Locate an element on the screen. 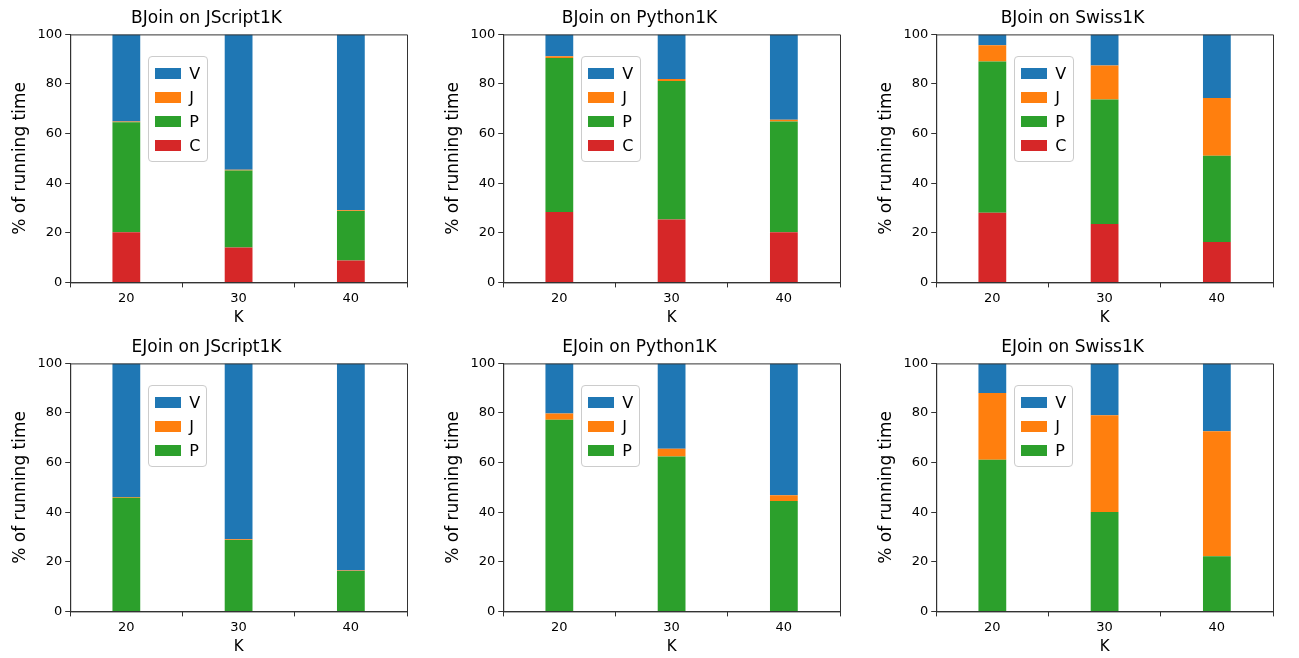 The height and width of the screenshot is (658, 1299). chart-title: BJoin on JScript1K is located at coordinates (207, 16).